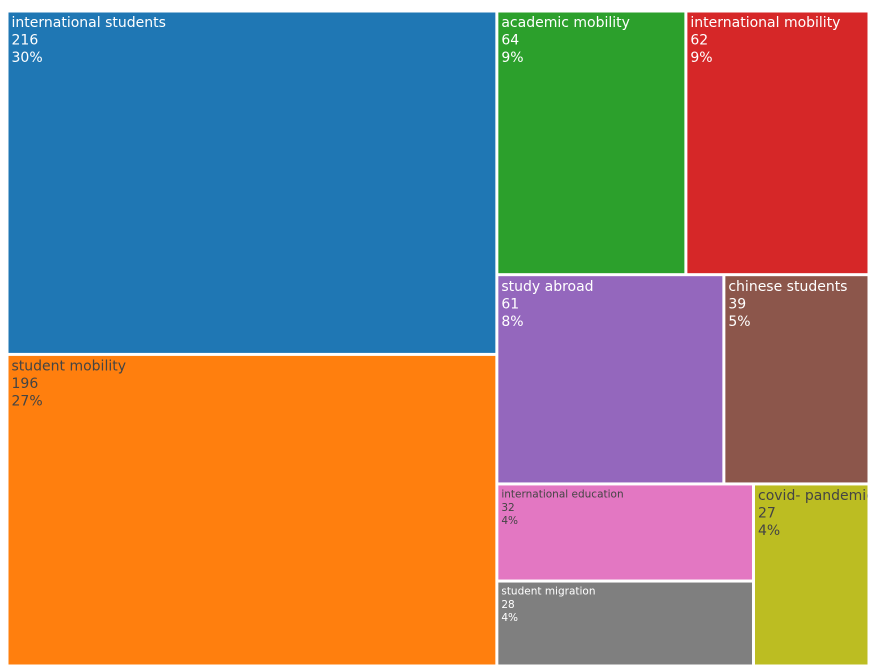  I want to click on tile-value: 61, so click(510, 304).